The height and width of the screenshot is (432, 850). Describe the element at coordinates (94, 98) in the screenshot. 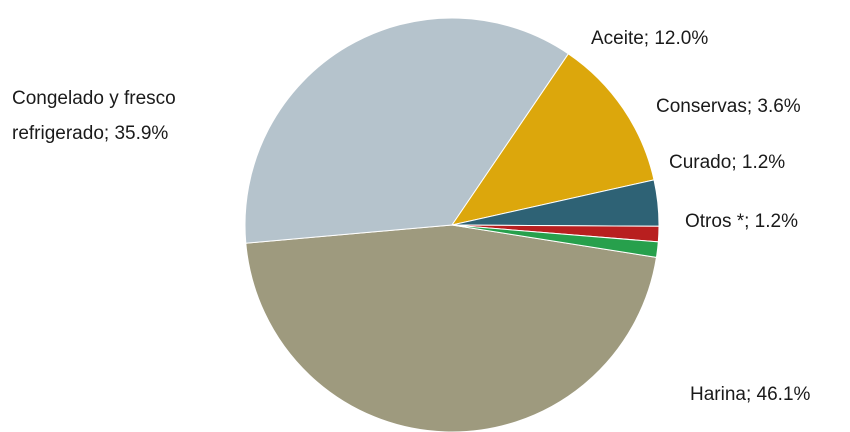

I see `label-congelado-line1: Congelado y fresco` at that location.